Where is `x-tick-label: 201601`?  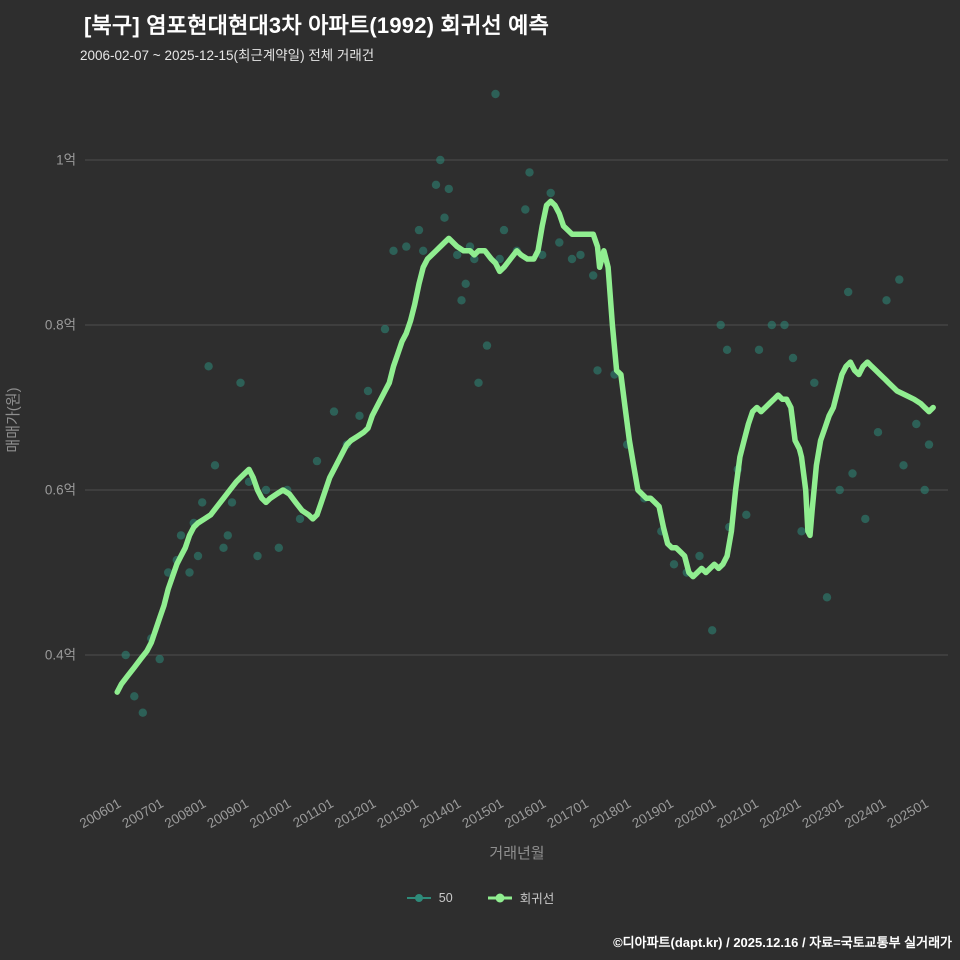 x-tick-label: 201601 is located at coordinates (525, 814).